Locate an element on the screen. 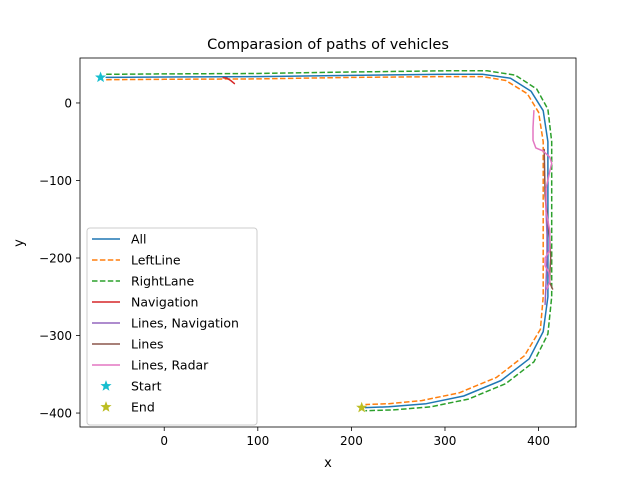  x-tick-label: 400 is located at coordinates (538, 441).